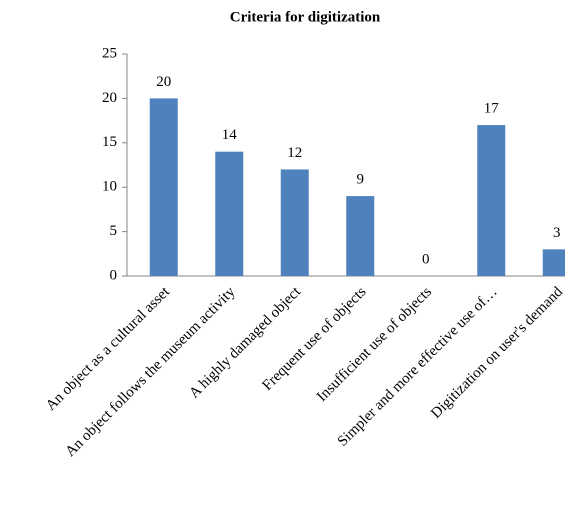 The height and width of the screenshot is (517, 565). Describe the element at coordinates (114, 275) in the screenshot. I see `y-tick-label: 0` at that location.